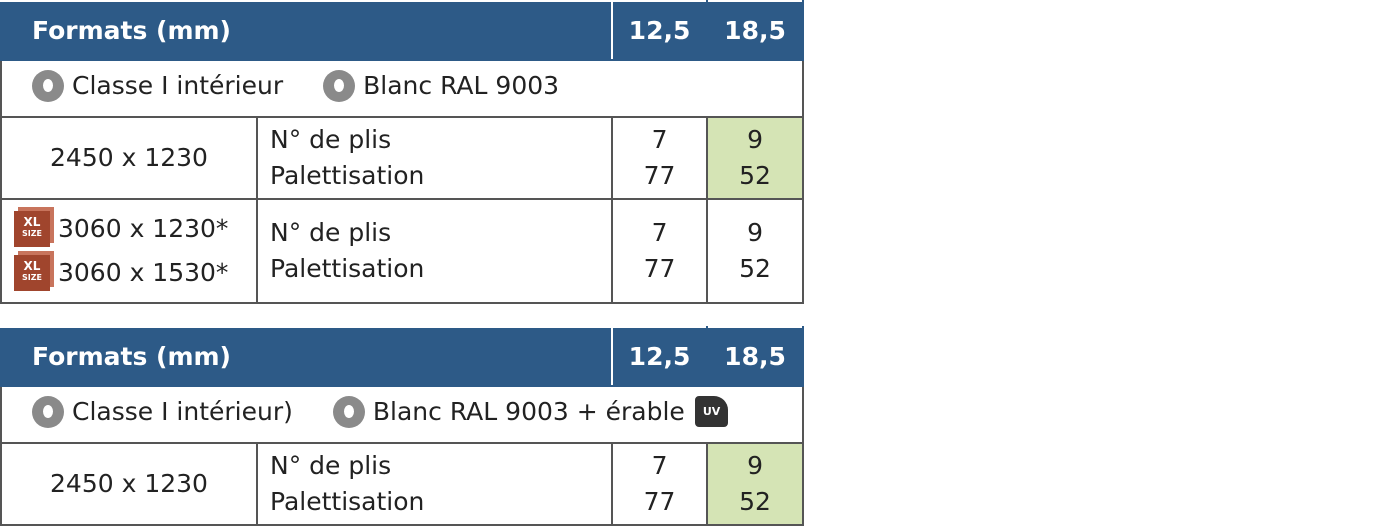 Image resolution: width=1399 pixels, height=528 pixels. I want to click on format-line: XL SIZE 3060 x 1230*, so click(129, 229).